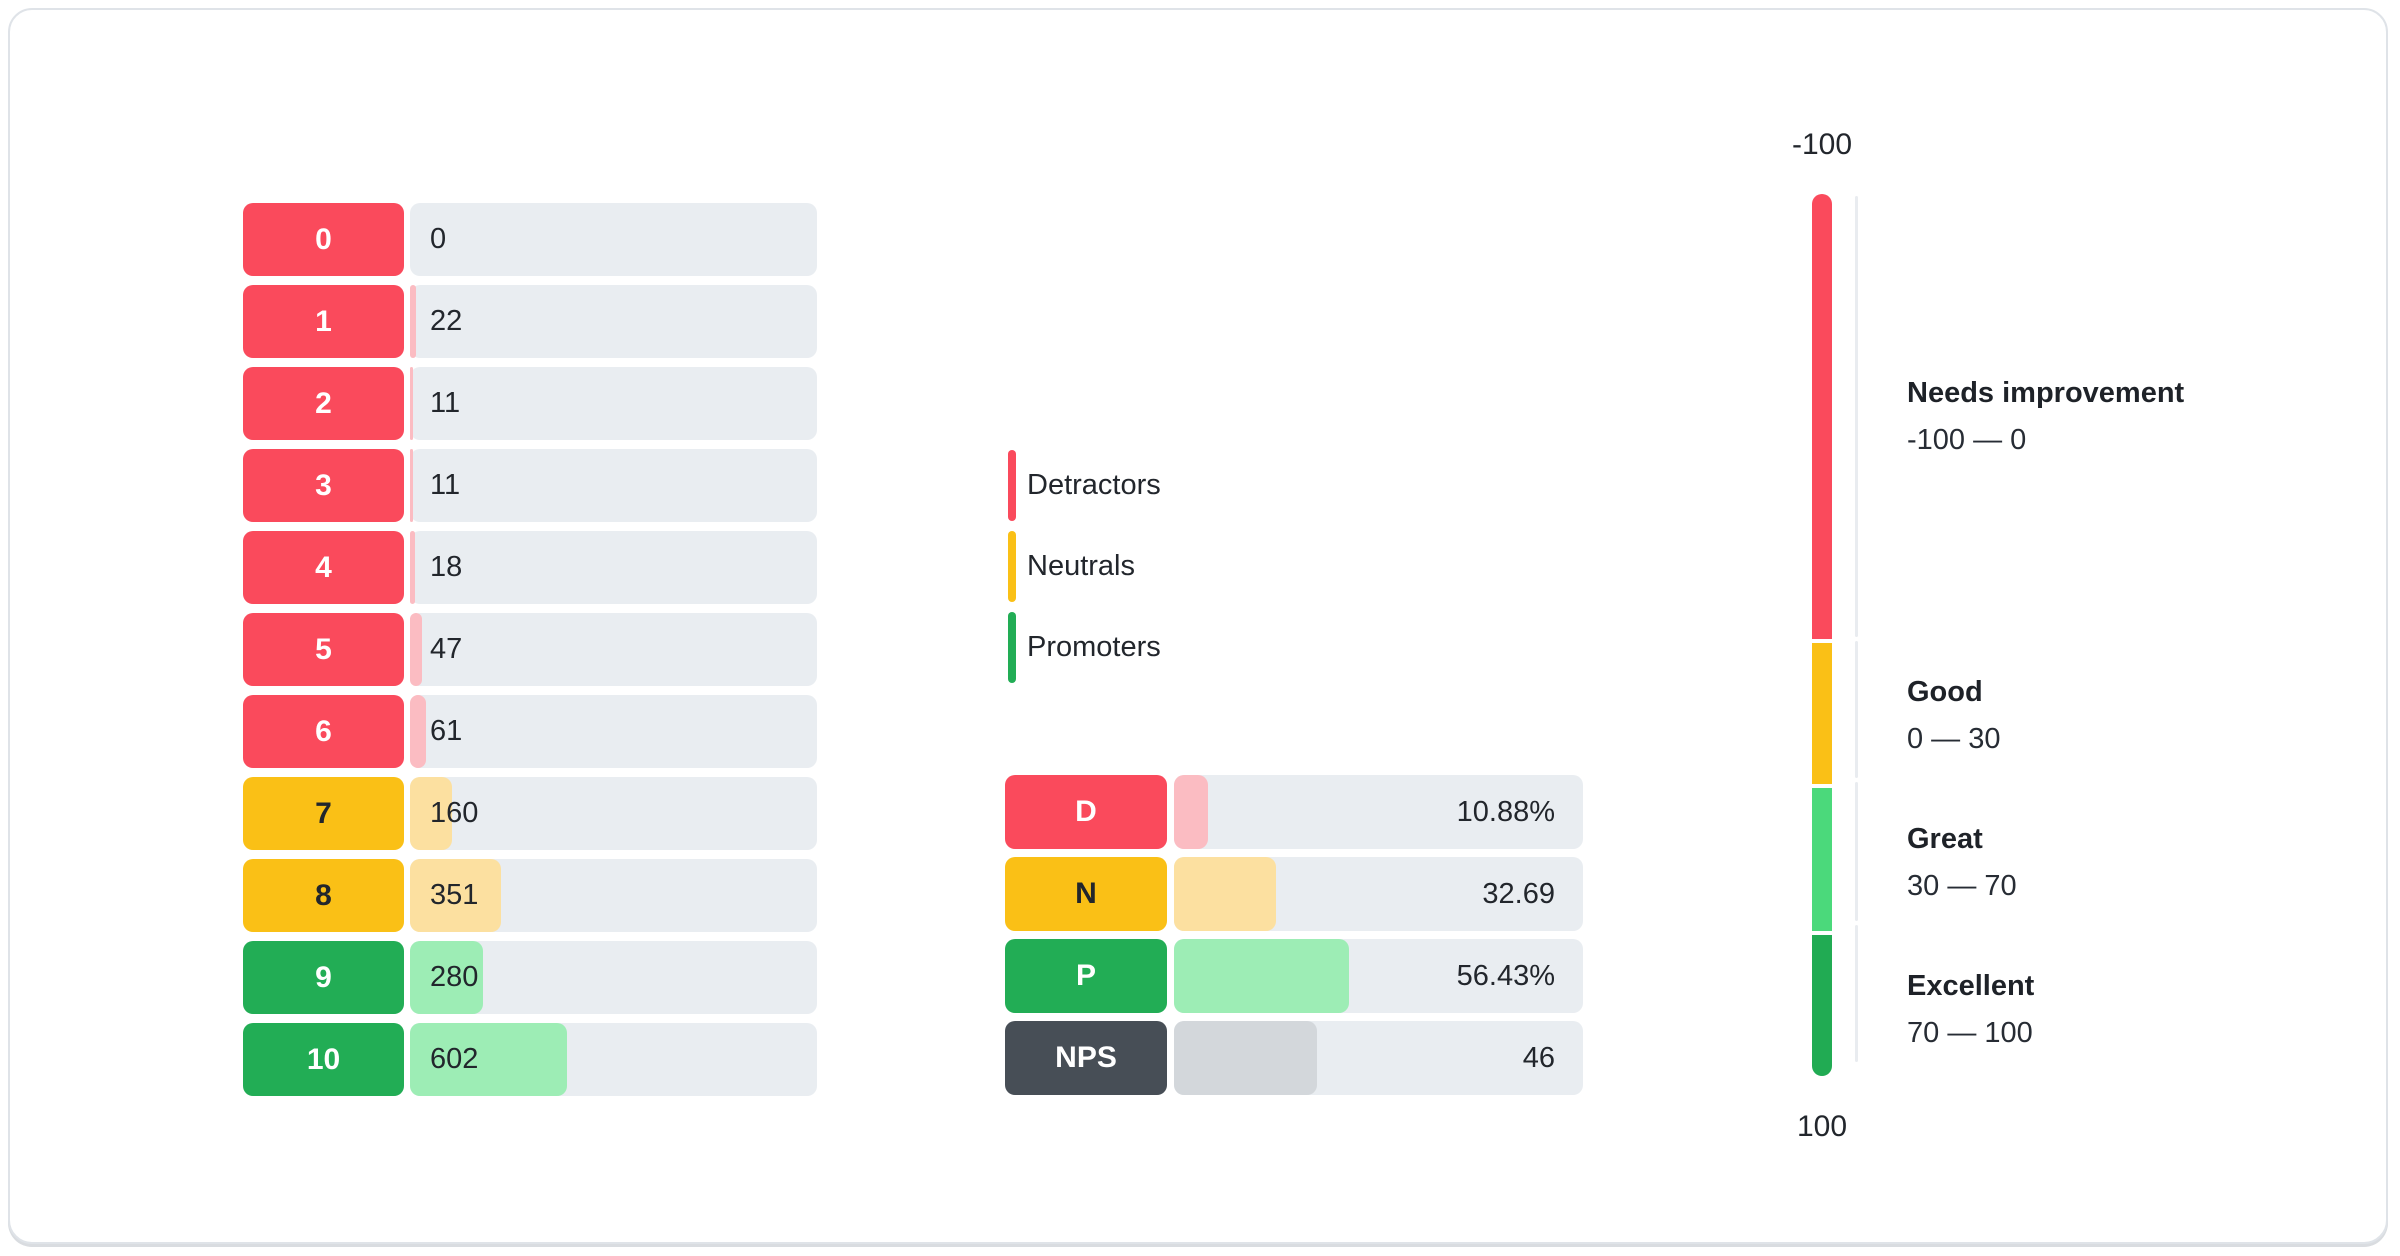 The width and height of the screenshot is (2400, 1256). I want to click on score-row-0: 0 0, so click(530, 239).